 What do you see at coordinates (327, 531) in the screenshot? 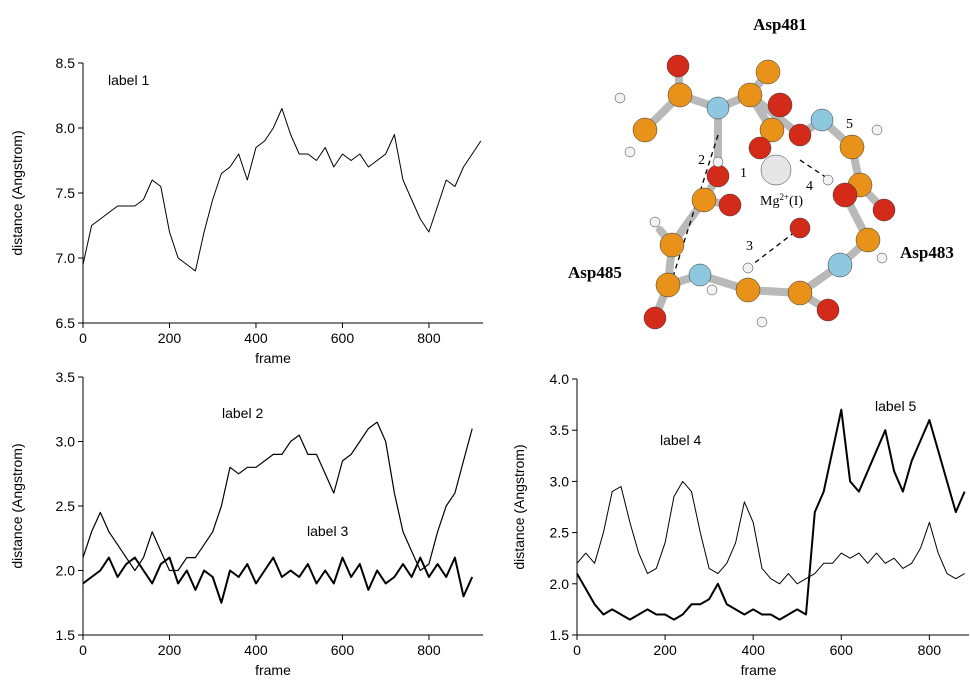
I see `annotation: label 3` at bounding box center [327, 531].